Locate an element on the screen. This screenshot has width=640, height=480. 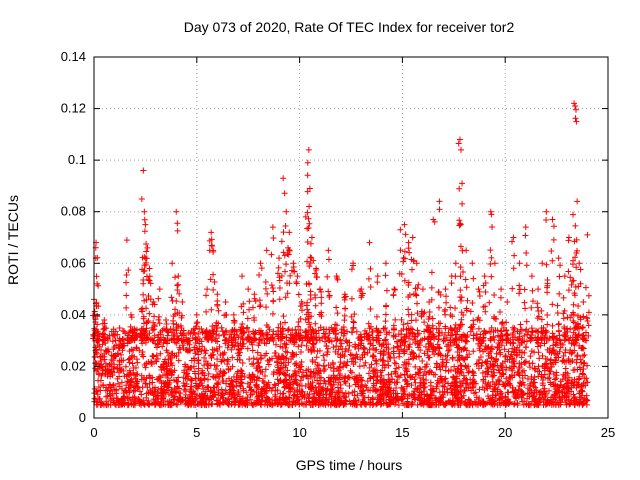
y-tick-label: 0.12 is located at coordinates (73, 108).